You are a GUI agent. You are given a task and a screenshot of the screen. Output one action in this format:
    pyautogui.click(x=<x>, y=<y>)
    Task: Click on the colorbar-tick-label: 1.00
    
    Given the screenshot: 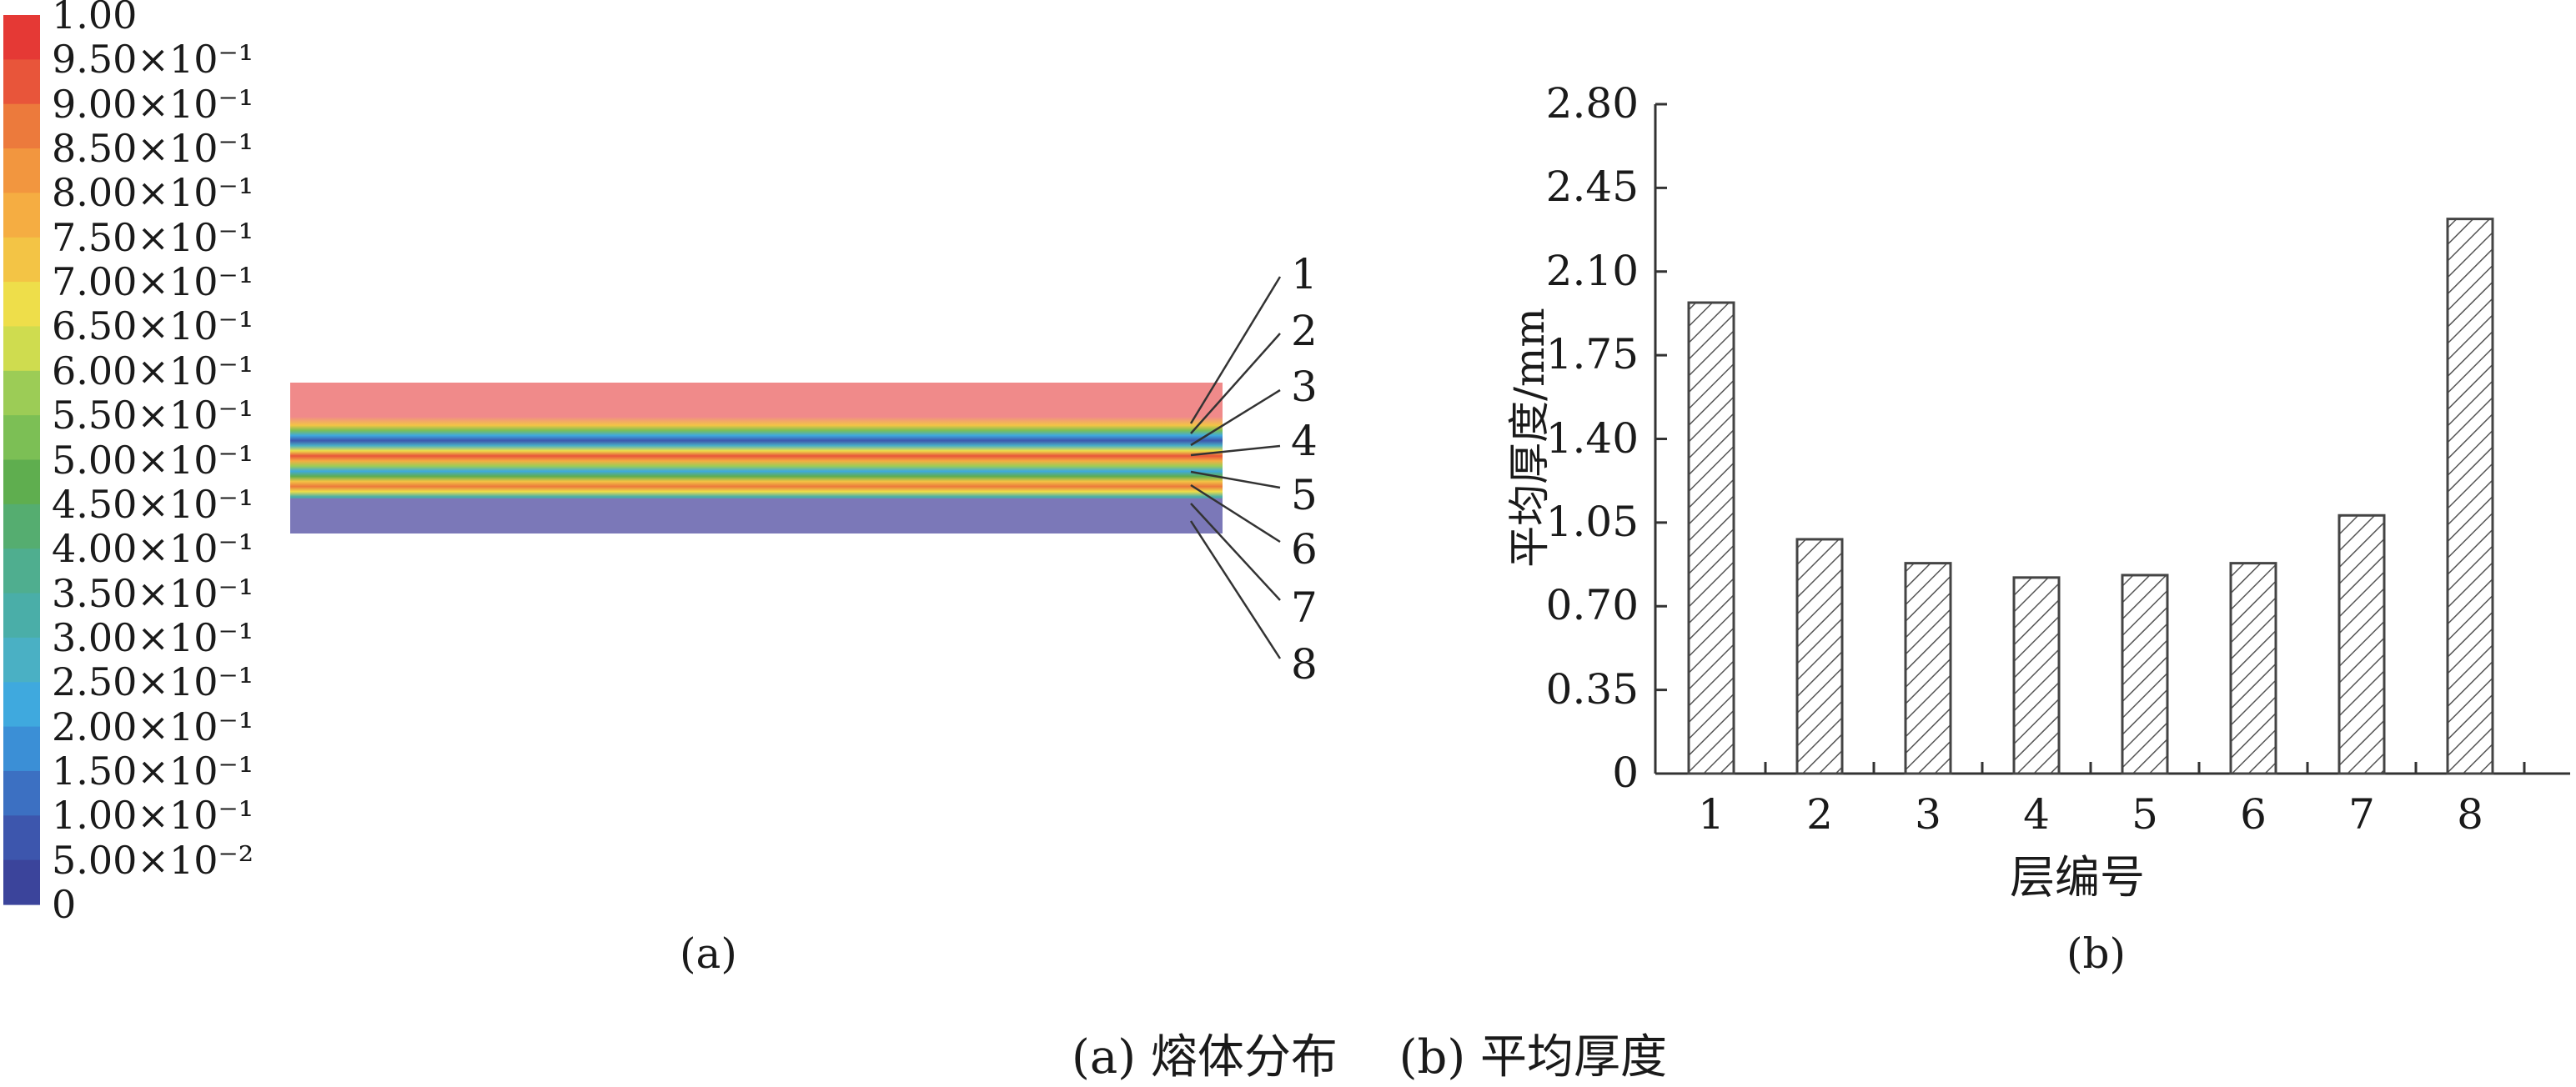 What is the action you would take?
    pyautogui.click(x=95, y=19)
    